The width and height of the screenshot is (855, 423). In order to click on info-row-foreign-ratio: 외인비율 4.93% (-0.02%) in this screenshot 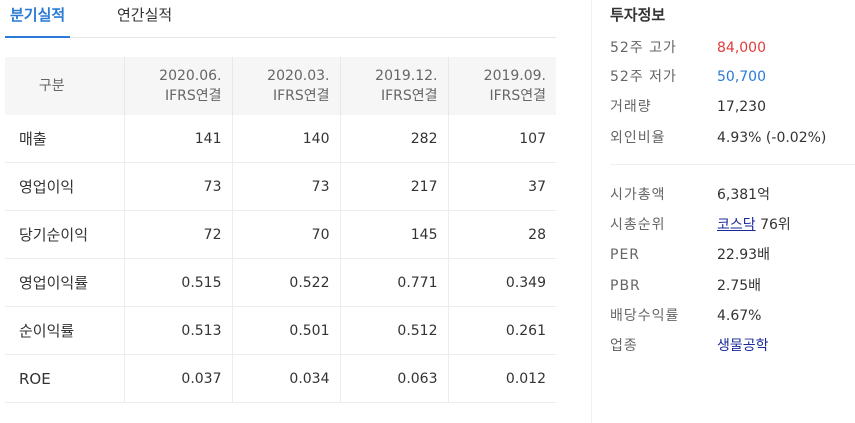, I will do `click(732, 138)`.